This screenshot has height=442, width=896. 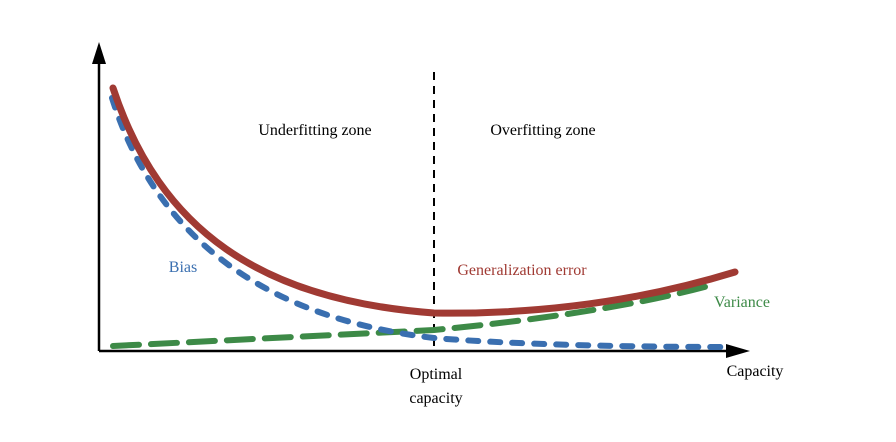 I want to click on variance-curve, so click(x=412, y=315).